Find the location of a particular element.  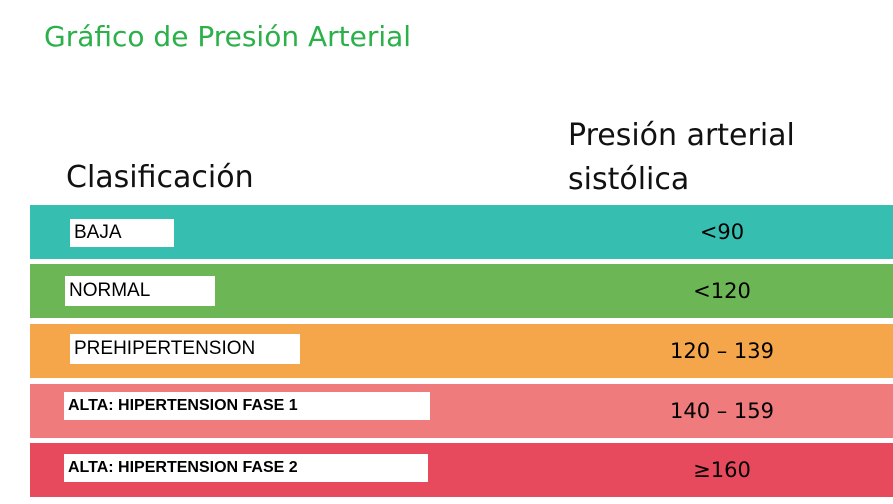

table-row-prehipertension: PREHIPERTENSION 120 – 139 is located at coordinates (461, 351).